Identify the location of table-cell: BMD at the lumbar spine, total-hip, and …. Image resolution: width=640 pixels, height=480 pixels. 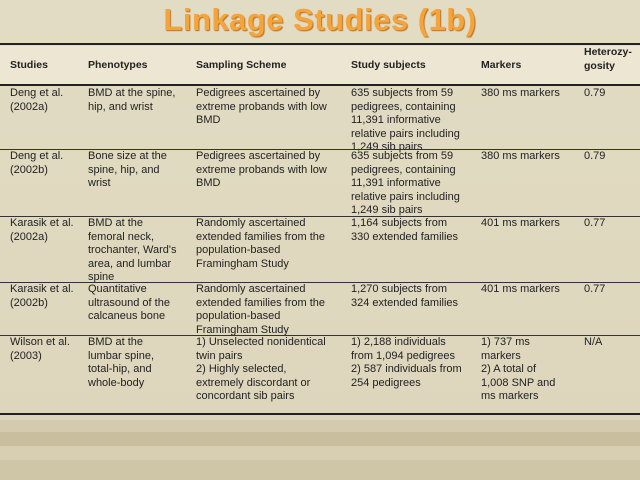
(121, 362).